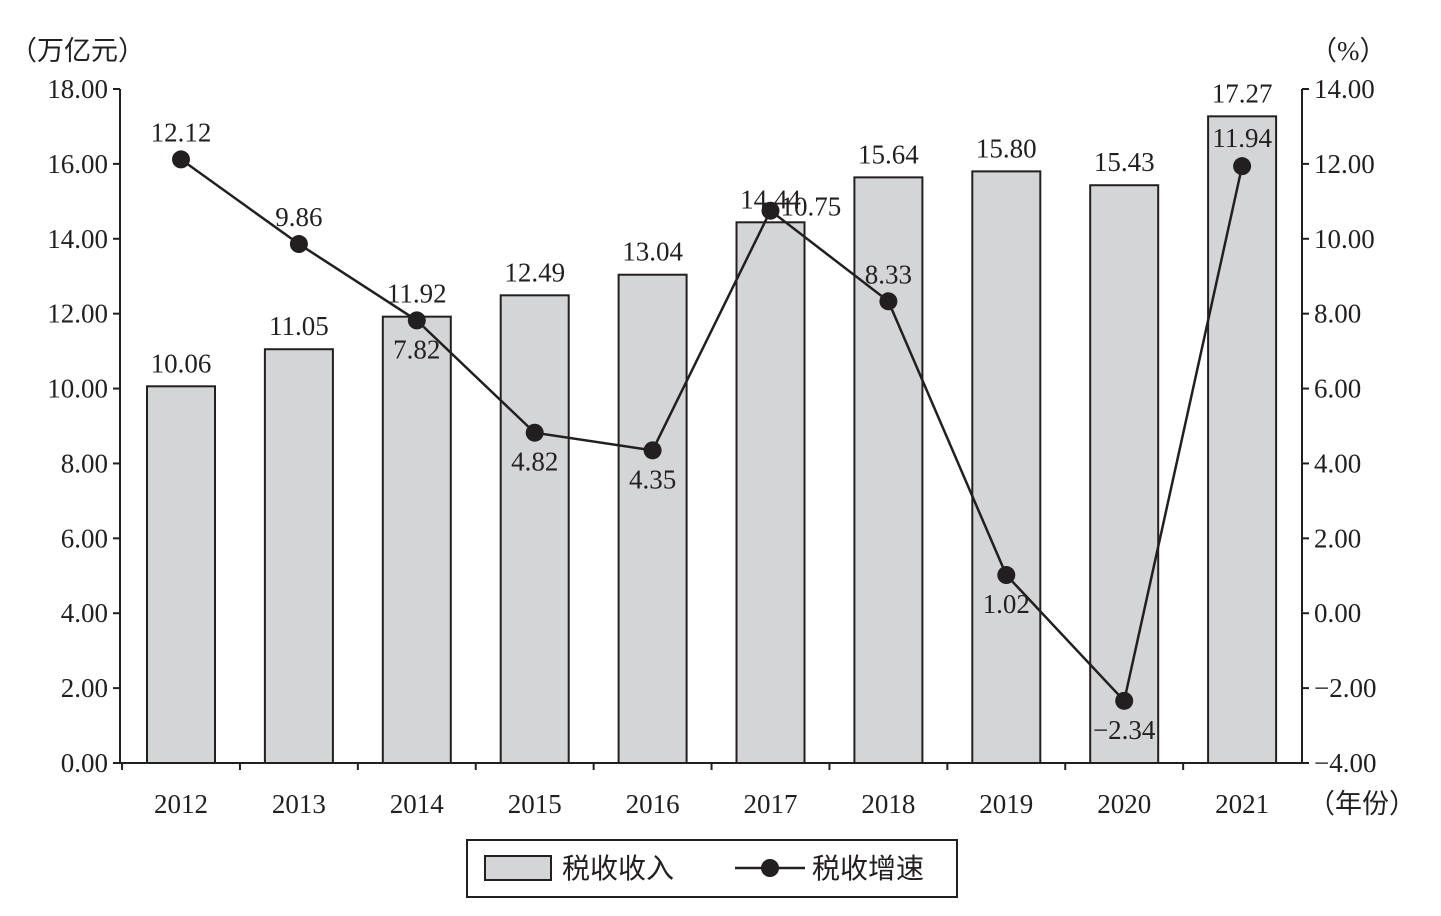 This screenshot has height=916, width=1441. I want to click on left-tick-label: 8.00, so click(84, 463).